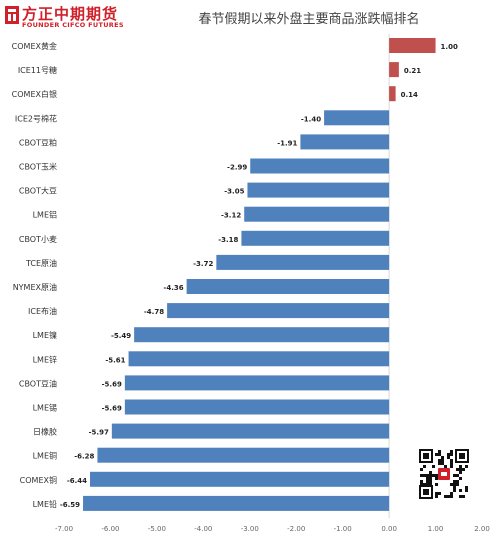 The height and width of the screenshot is (540, 500). Describe the element at coordinates (237, 168) in the screenshot. I see `data-label: -2.99` at that location.